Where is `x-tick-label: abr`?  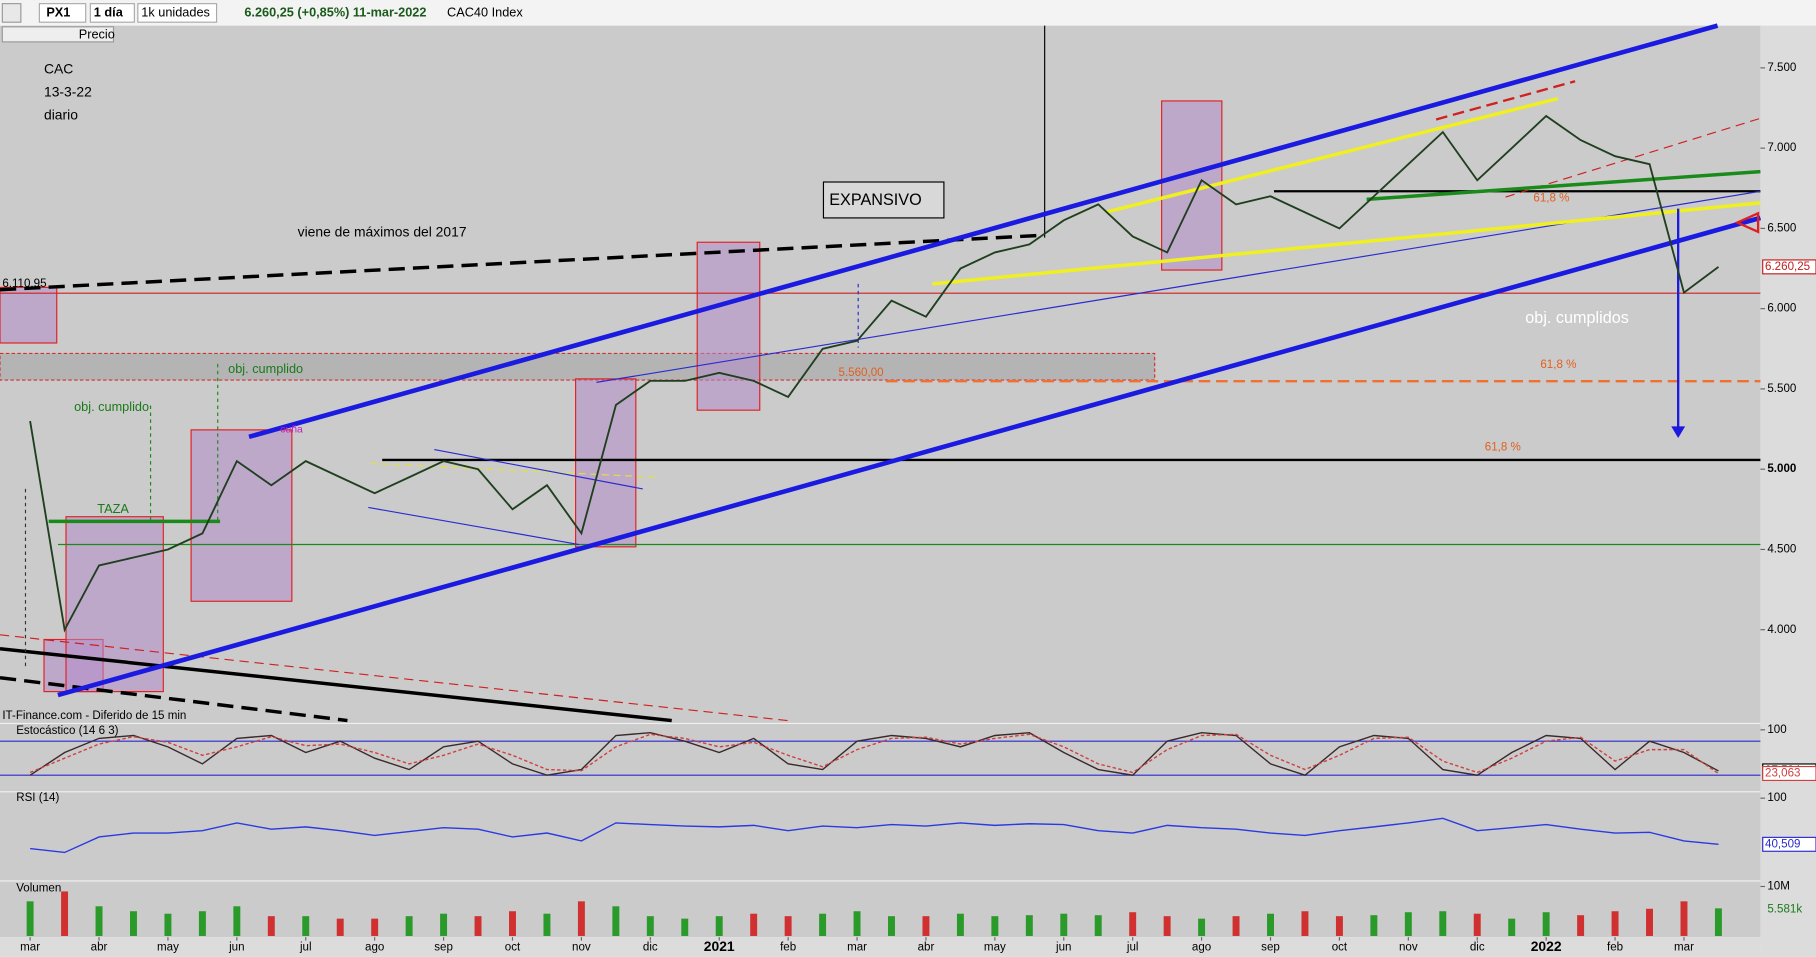 x-tick-label: abr is located at coordinates (99, 948).